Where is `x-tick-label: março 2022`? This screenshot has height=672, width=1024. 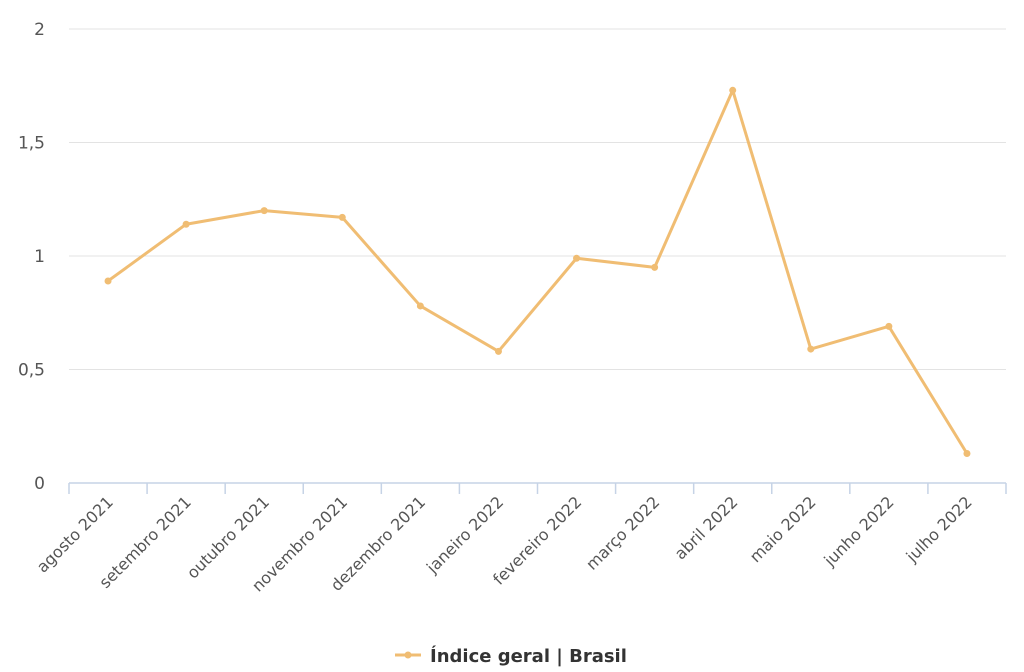
x-tick-label: março 2022 is located at coordinates (622, 532).